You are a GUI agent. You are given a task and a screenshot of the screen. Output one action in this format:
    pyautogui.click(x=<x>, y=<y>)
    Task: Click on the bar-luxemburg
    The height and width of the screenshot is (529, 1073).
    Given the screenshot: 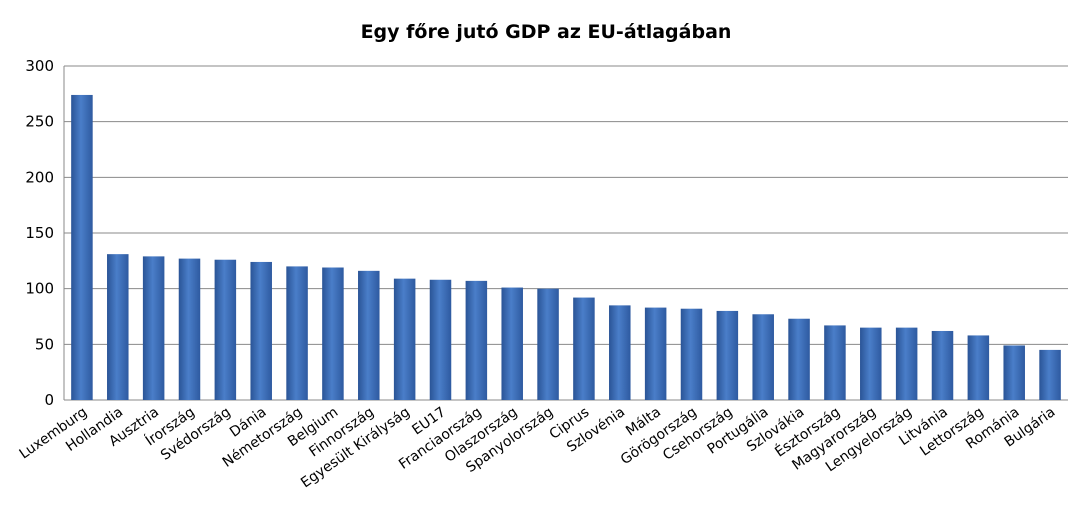 What is the action you would take?
    pyautogui.click(x=82, y=247)
    